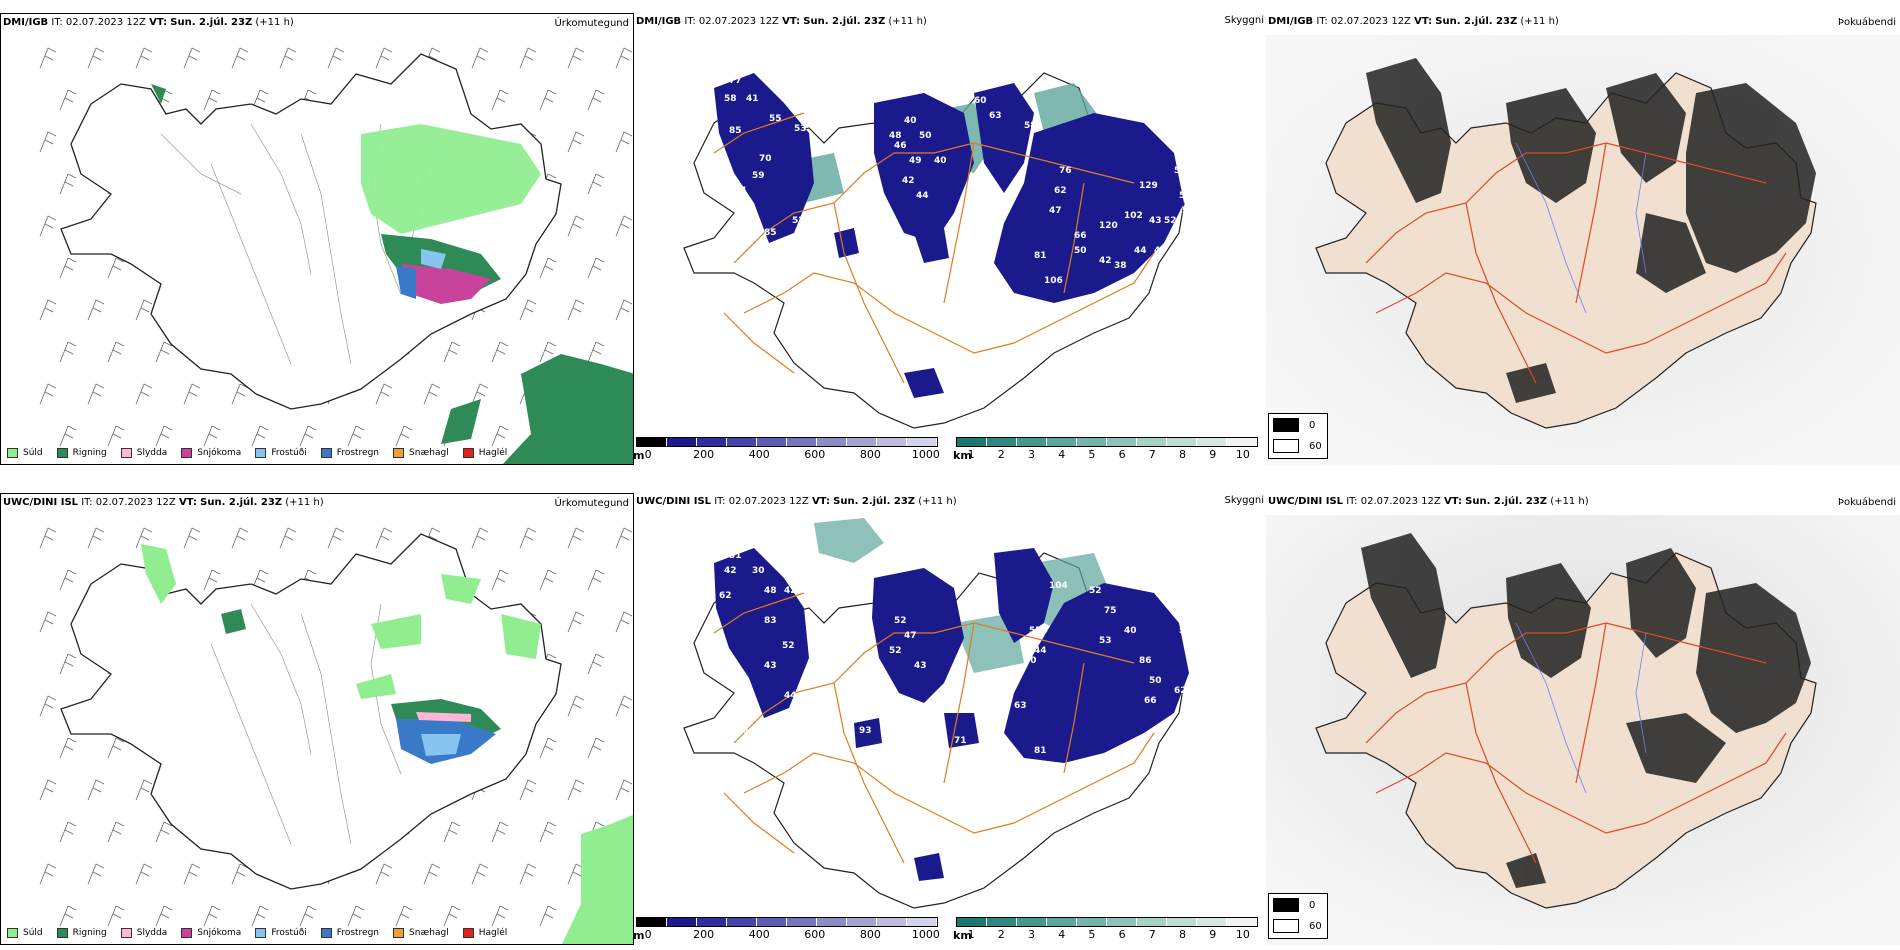 The image size is (1900, 950). Describe the element at coordinates (1001, 934) in the screenshot. I see `colorbar-tick: 2` at that location.